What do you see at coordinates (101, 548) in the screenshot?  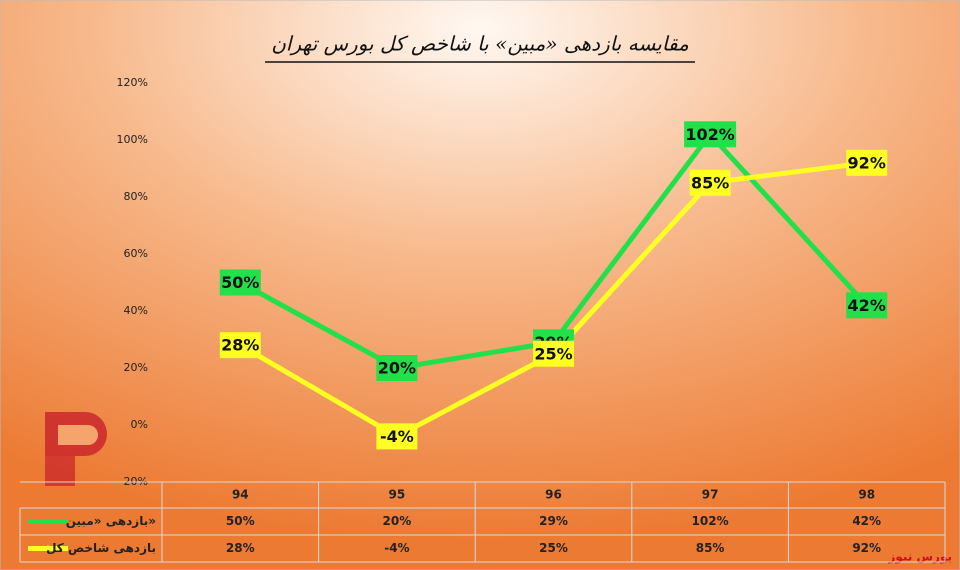 I see `legend-label: بازدهی شاخص کل` at bounding box center [101, 548].